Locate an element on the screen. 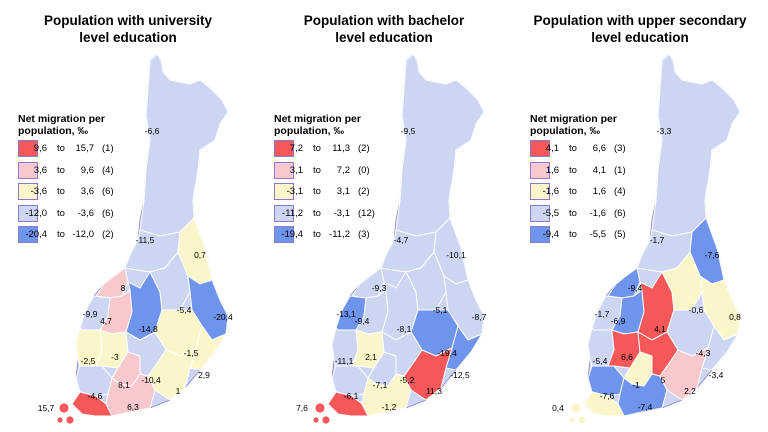  region-value-label: -4,7 is located at coordinates (401, 240).